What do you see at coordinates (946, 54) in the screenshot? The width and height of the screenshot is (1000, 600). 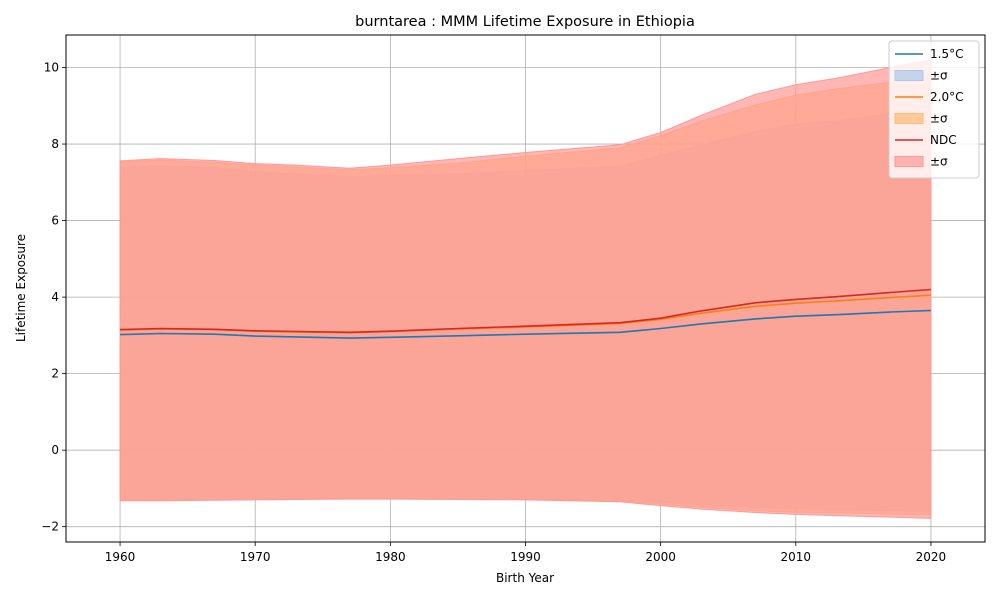 I see `legend-entry-label: 1.5°C` at bounding box center [946, 54].